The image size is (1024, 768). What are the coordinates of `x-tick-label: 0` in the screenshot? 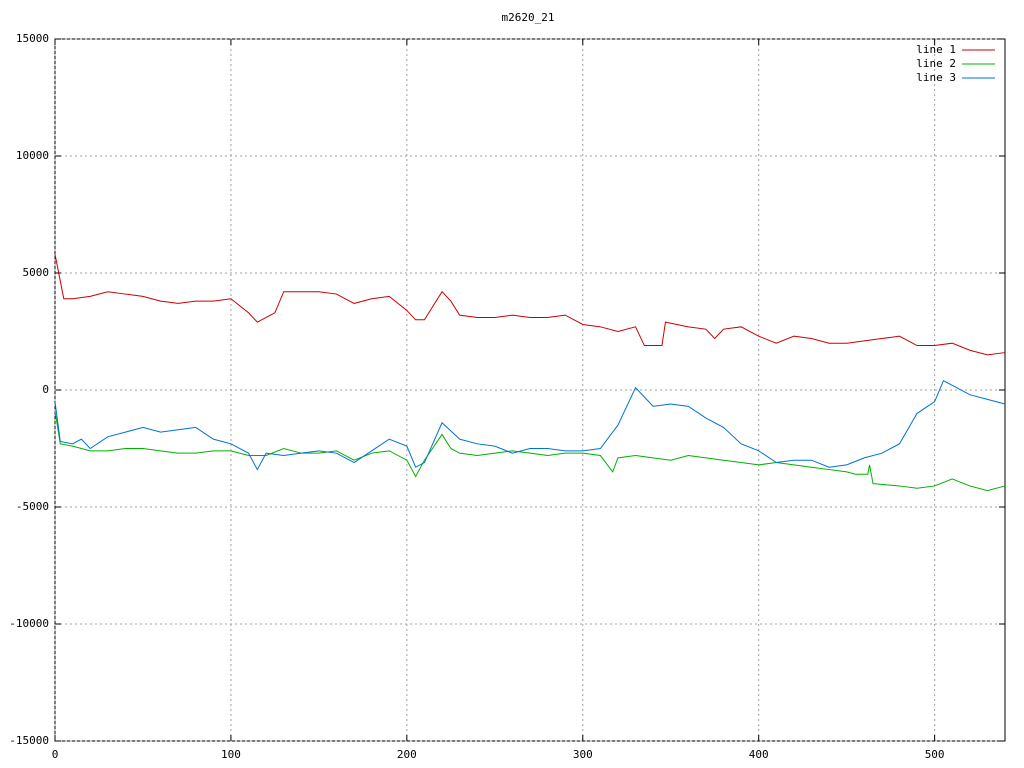 It's located at (55, 754).